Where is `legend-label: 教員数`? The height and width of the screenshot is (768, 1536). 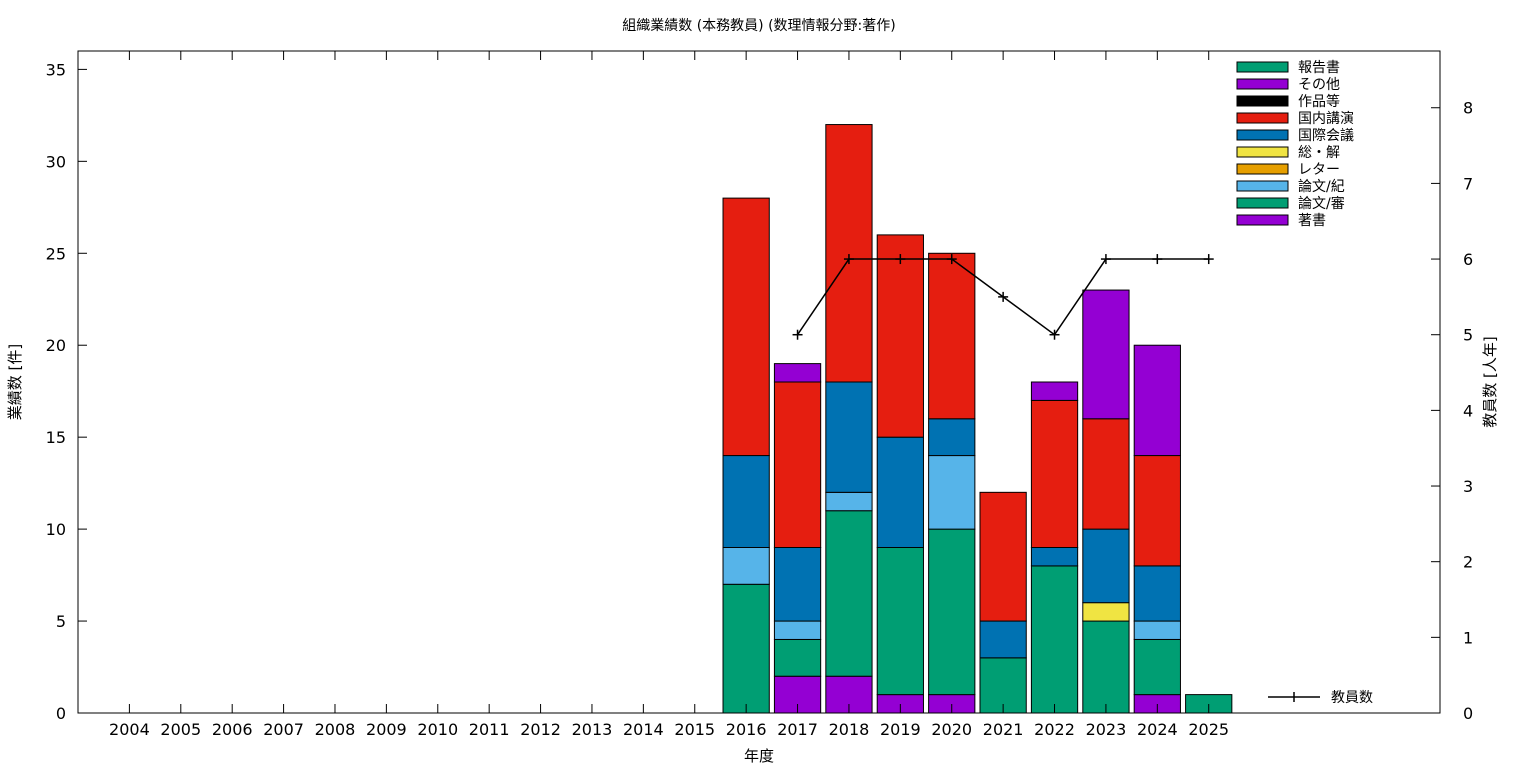 legend-label: 教員数 is located at coordinates (1352, 698).